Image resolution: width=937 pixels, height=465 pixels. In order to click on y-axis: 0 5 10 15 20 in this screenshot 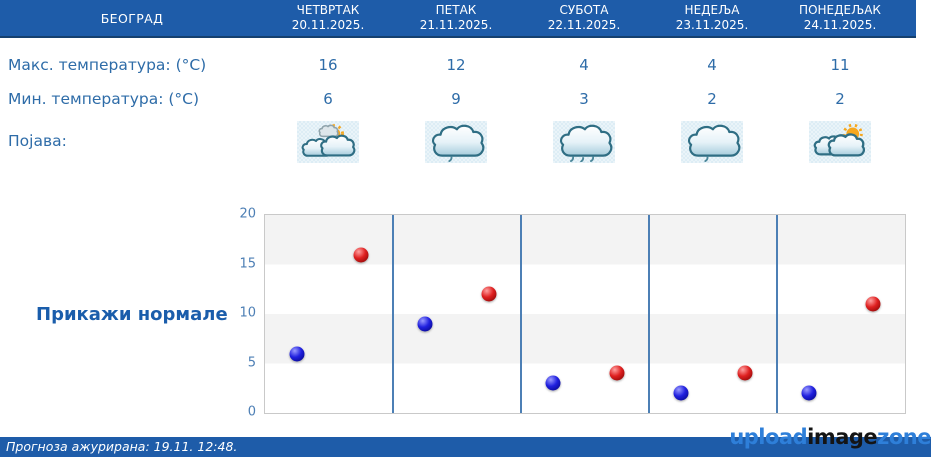, I will do `click(241, 313)`.